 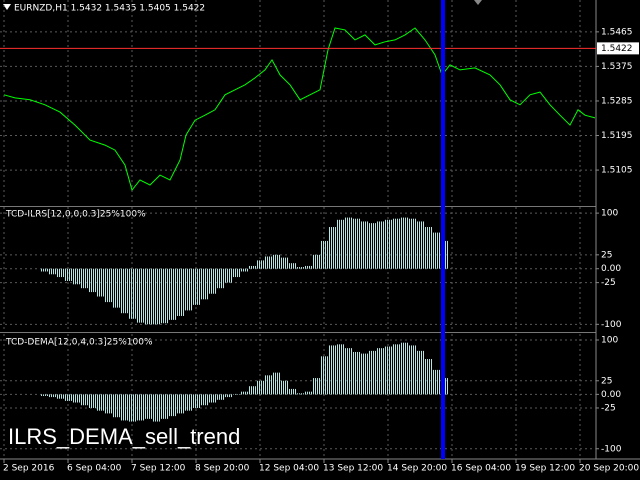 What do you see at coordinates (109, 9) in the screenshot?
I see `chart-title: EURNZD,H1 1.5432 1.5435 1.5405 1.5422` at bounding box center [109, 9].